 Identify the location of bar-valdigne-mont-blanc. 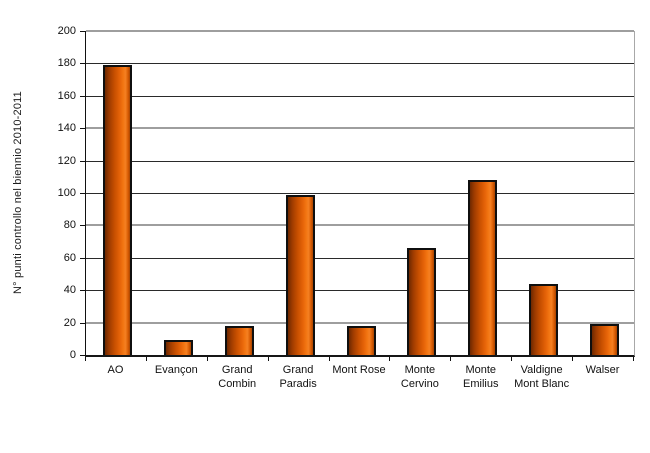
(544, 319).